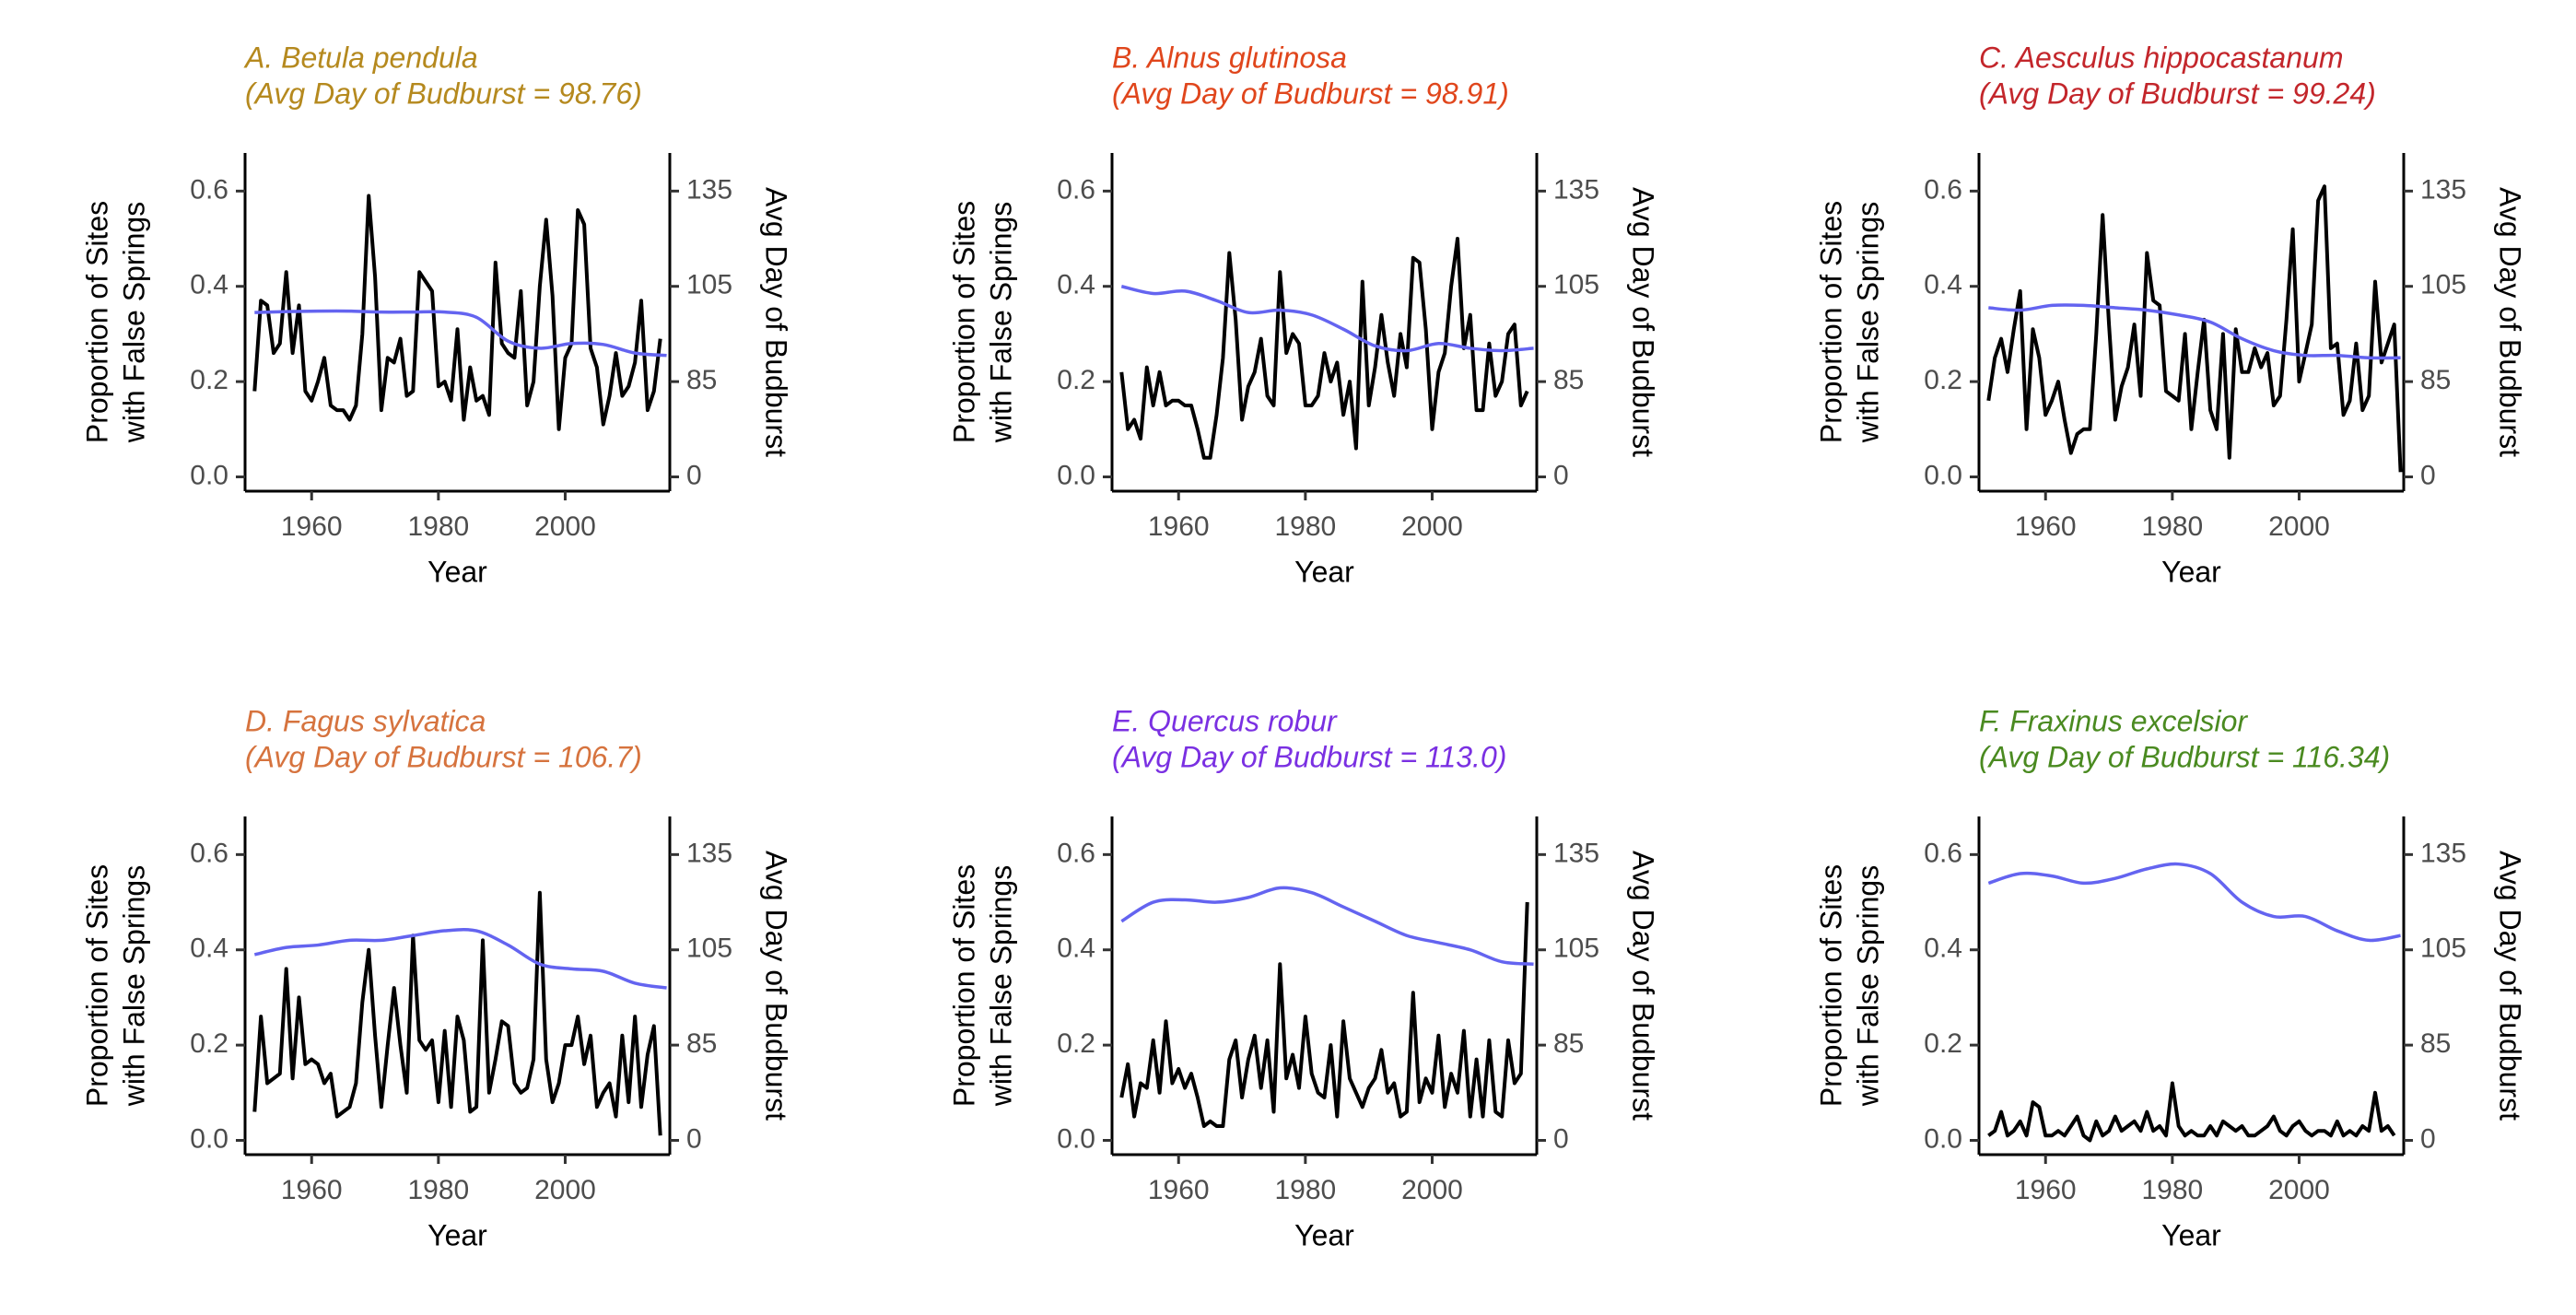  Describe the element at coordinates (2177, 93) in the screenshot. I see `panel-subtitle: (Avg Day of Budburst = 99.24)` at that location.